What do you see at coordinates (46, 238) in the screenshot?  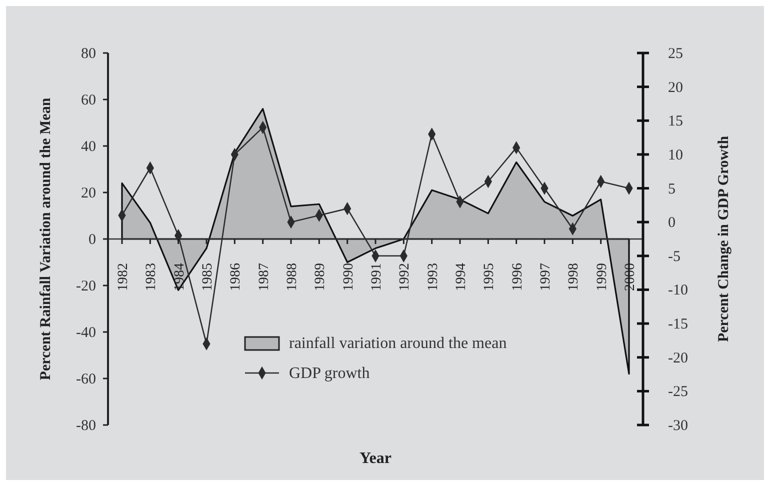 I see `y-axis-title: Percent Rainfall Variation around the Mean` at bounding box center [46, 238].